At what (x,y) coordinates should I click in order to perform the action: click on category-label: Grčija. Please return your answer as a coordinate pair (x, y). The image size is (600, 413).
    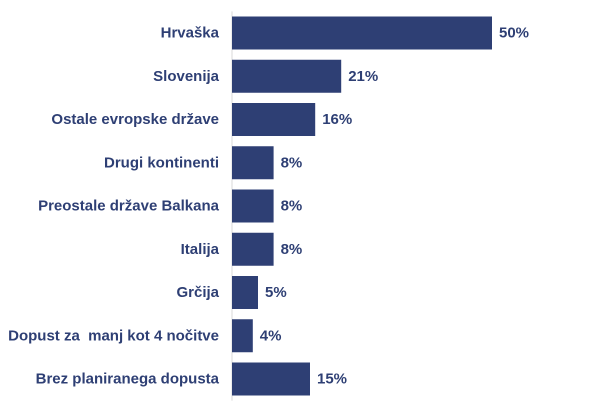
    Looking at the image, I should click on (197, 292).